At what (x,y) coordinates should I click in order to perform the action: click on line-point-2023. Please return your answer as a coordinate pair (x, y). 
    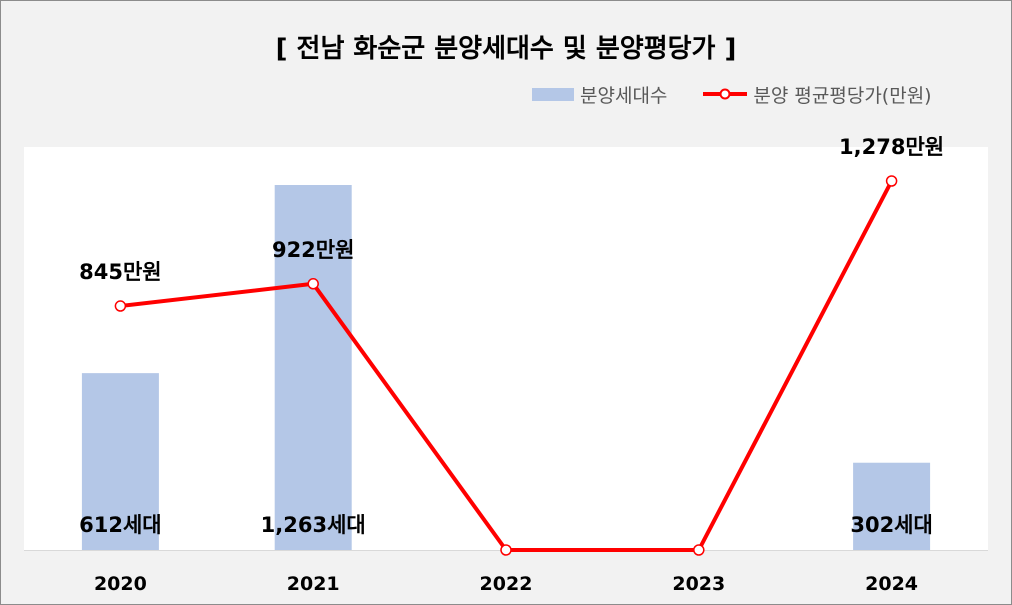
    Looking at the image, I should click on (699, 550).